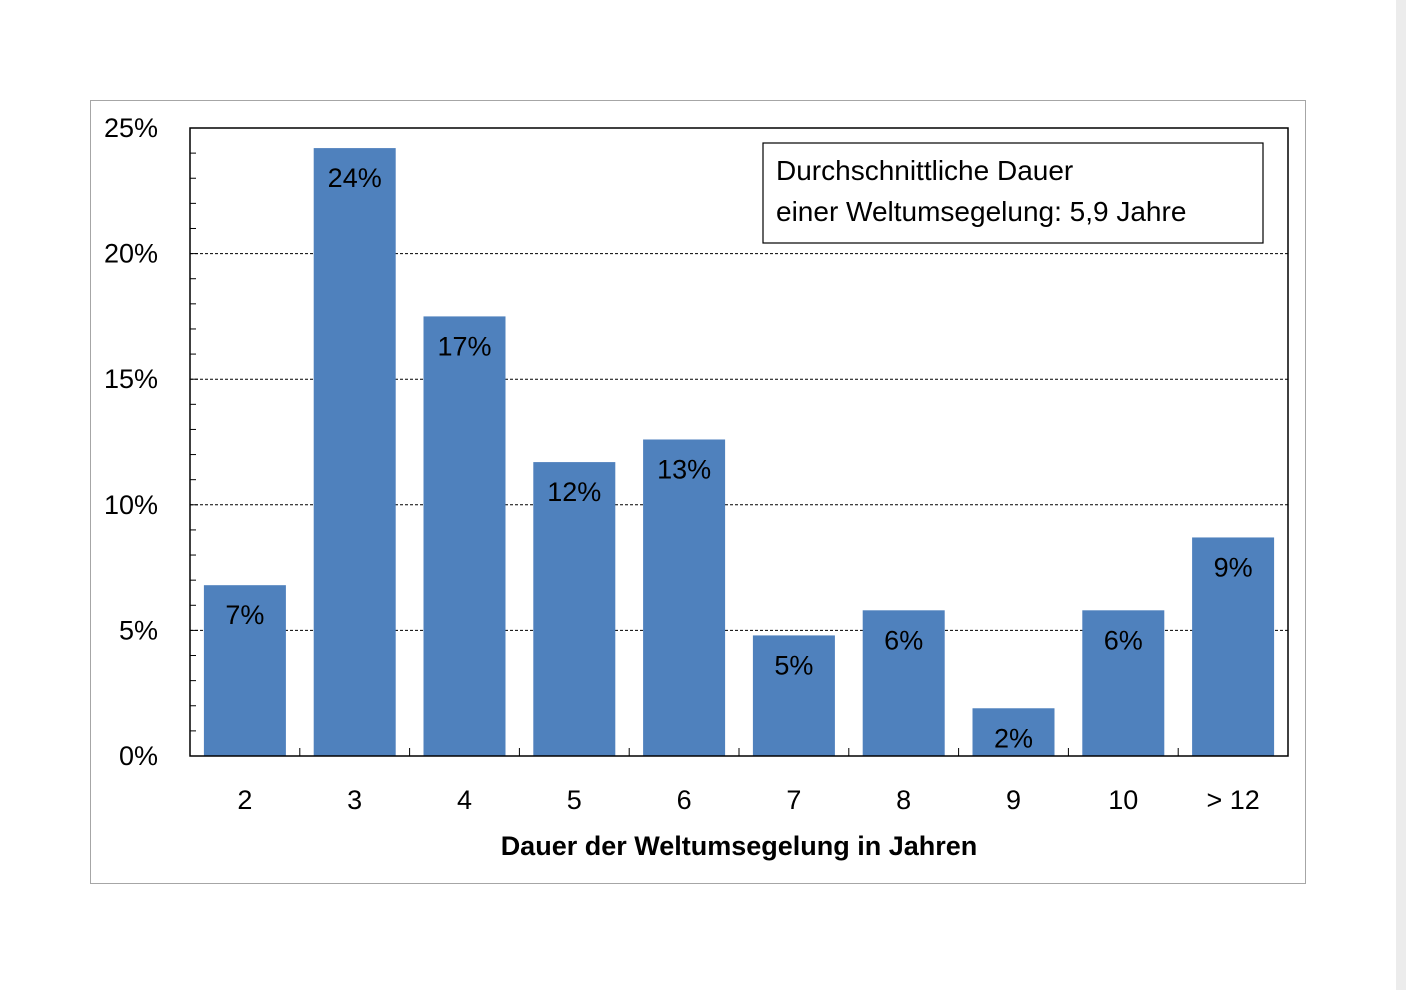 The height and width of the screenshot is (990, 1406). Describe the element at coordinates (684, 800) in the screenshot. I see `x-tick-label: 6` at that location.